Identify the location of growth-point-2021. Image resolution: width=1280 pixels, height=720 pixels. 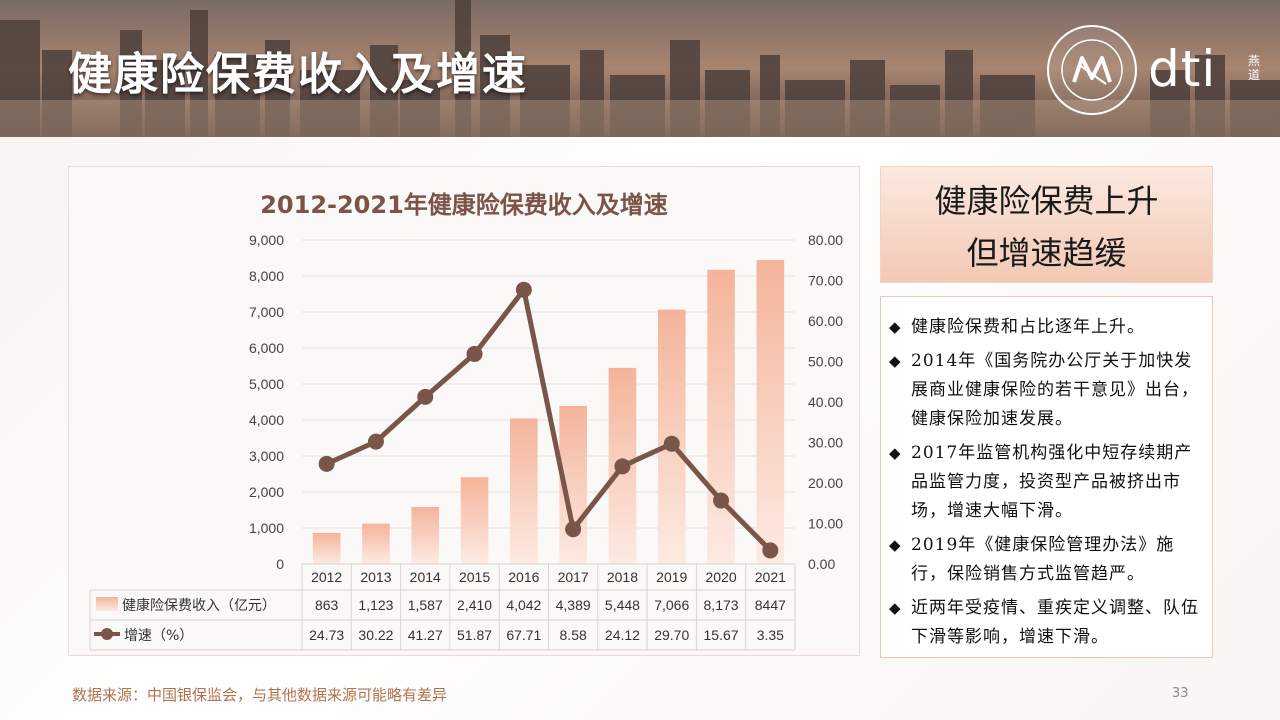
(770, 550).